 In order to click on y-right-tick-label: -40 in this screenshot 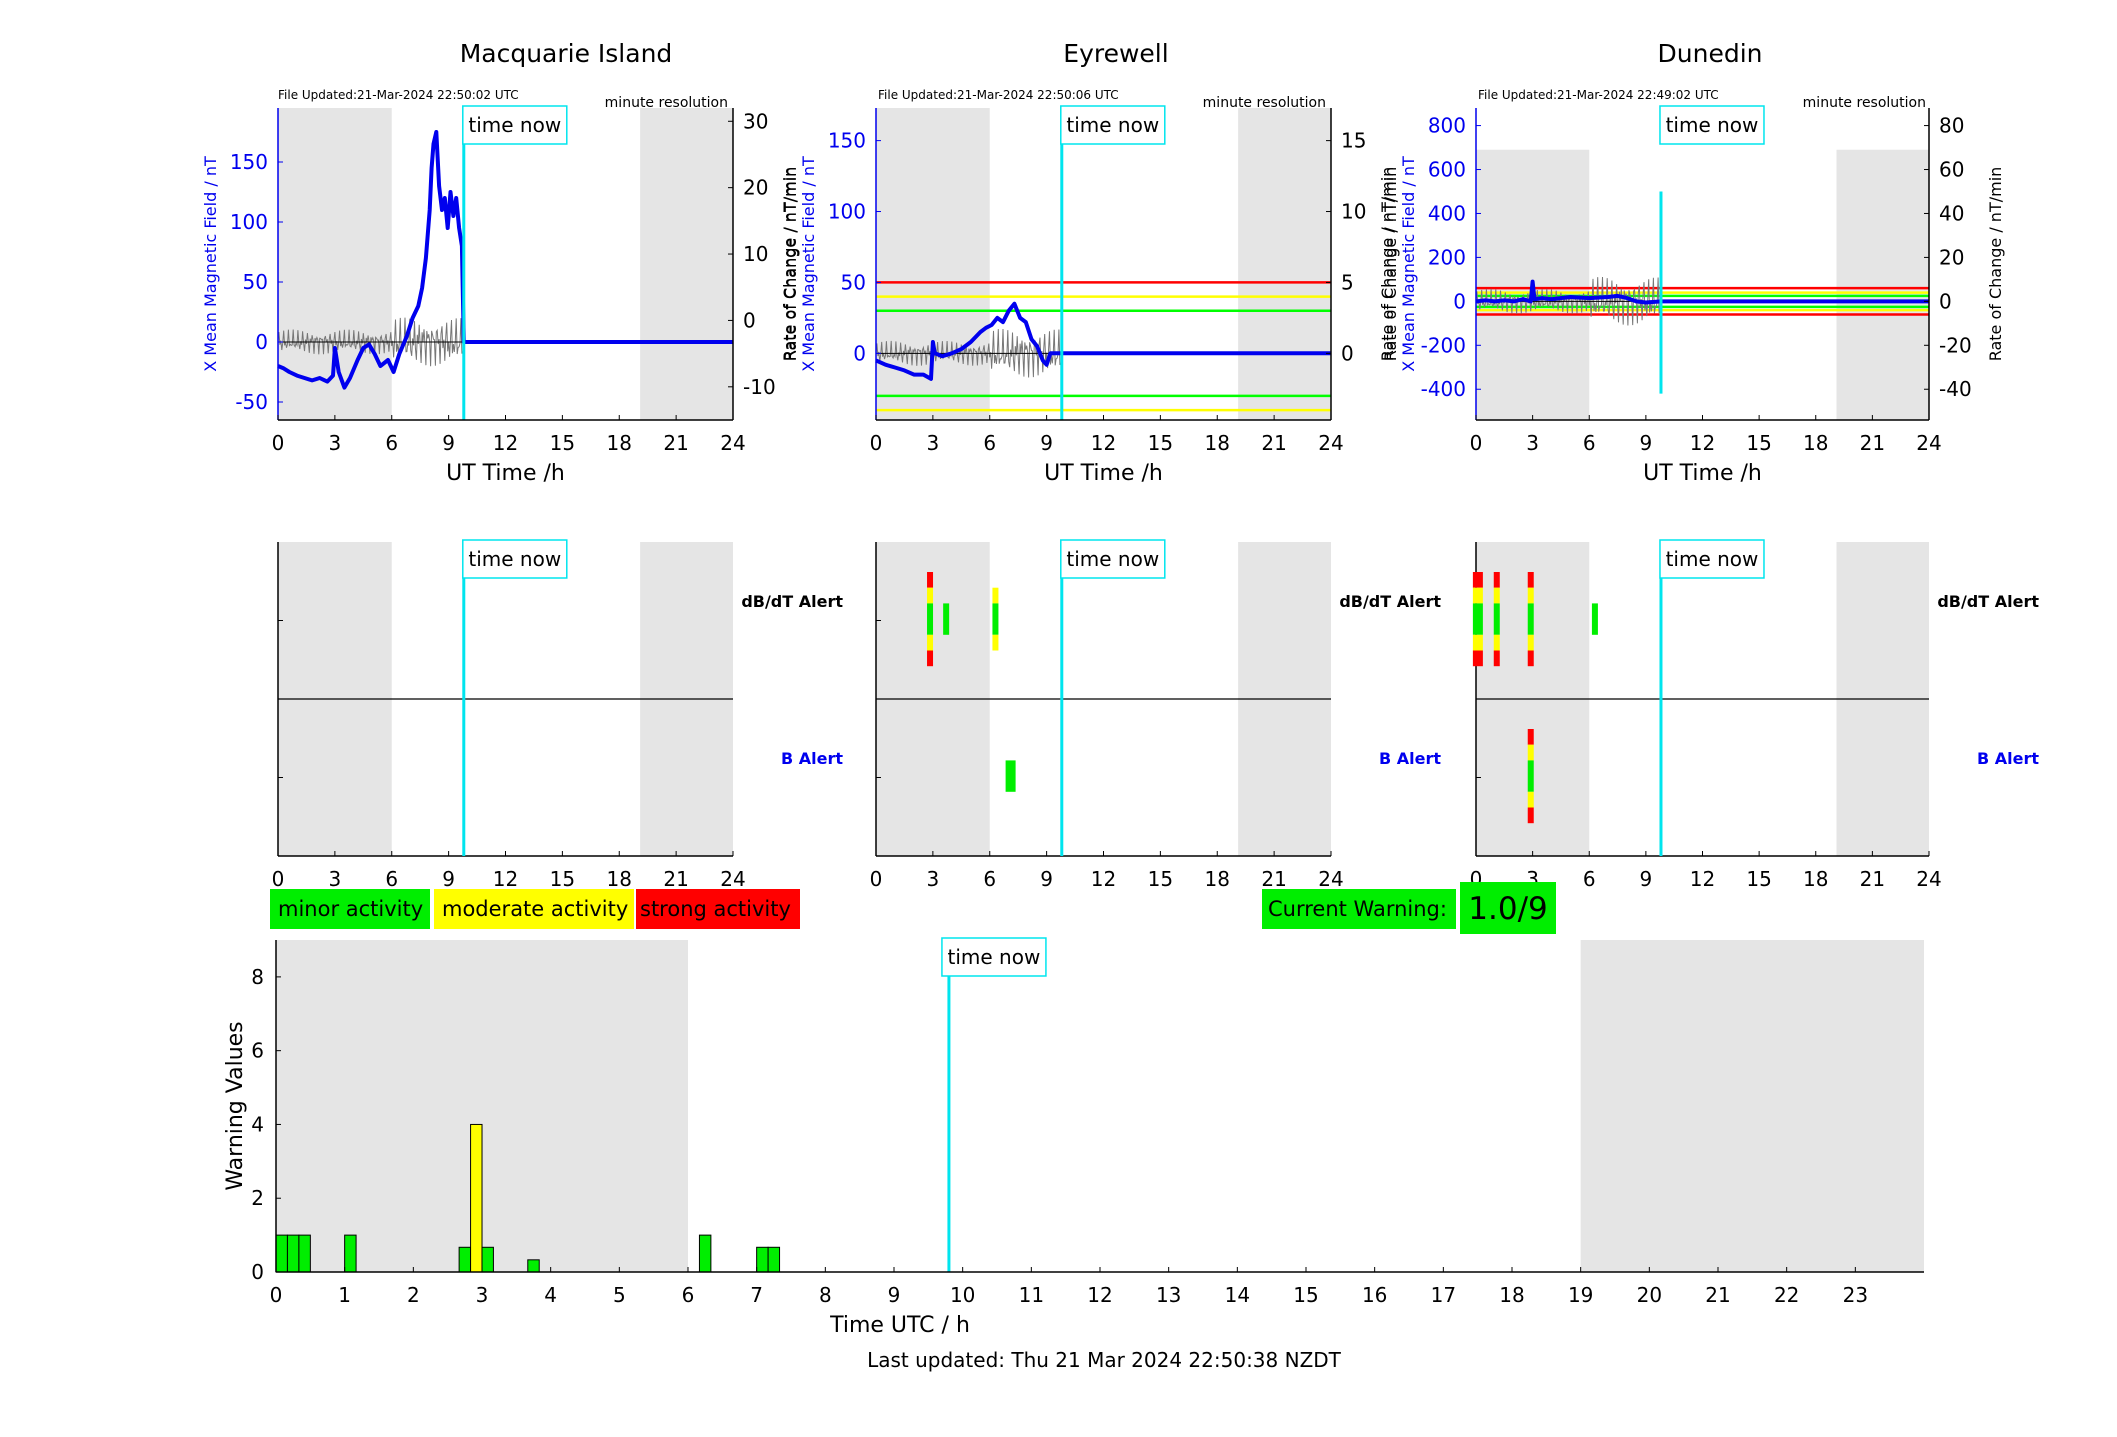, I will do `click(1955, 389)`.